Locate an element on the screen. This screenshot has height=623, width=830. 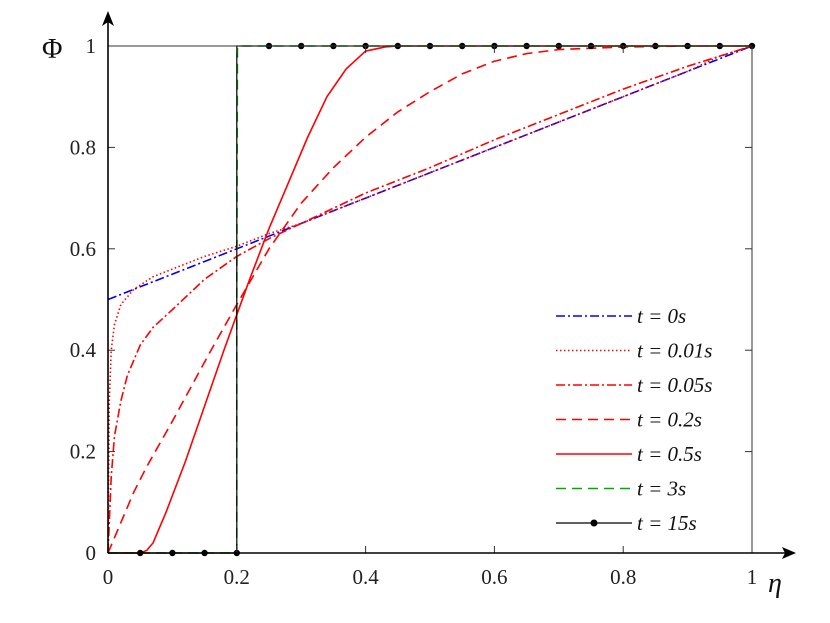
y-tick-label: 0.2 is located at coordinates (83, 452).